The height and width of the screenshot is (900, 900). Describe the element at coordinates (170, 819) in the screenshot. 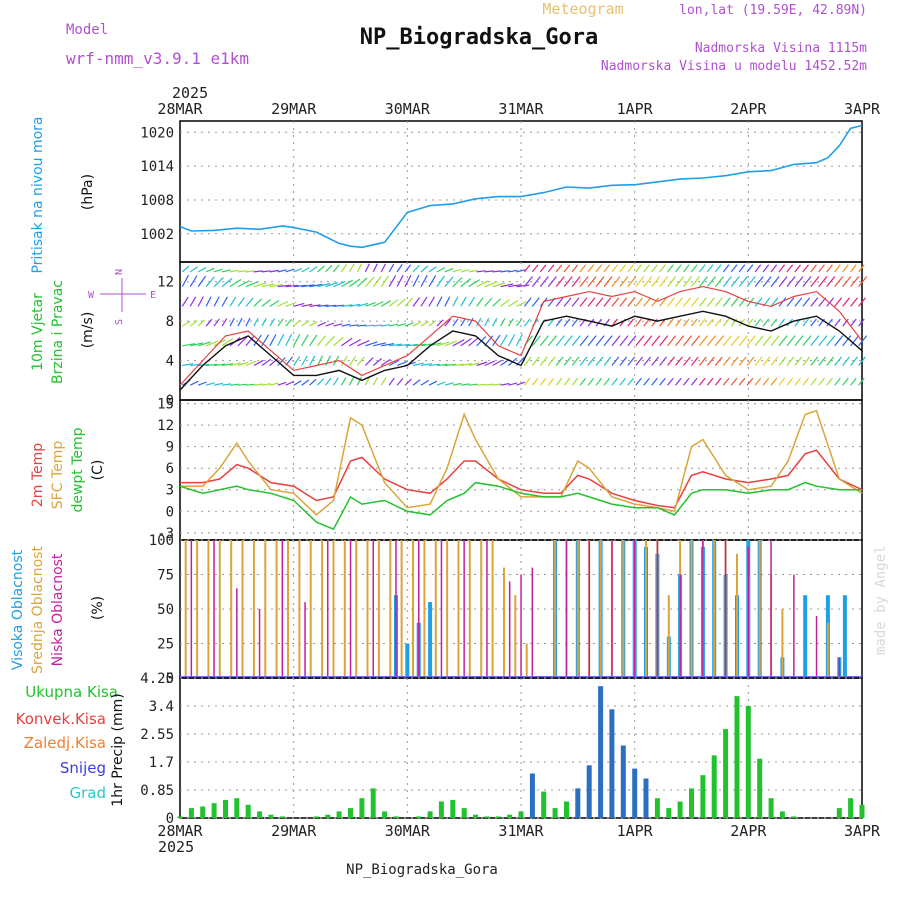

I see `ytick-4: 0` at that location.